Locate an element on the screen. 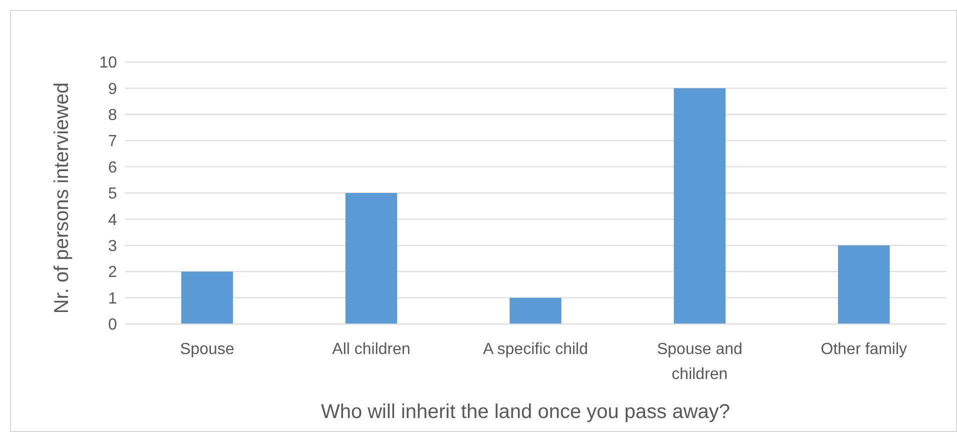  y-tick-label: 10 is located at coordinates (108, 63).